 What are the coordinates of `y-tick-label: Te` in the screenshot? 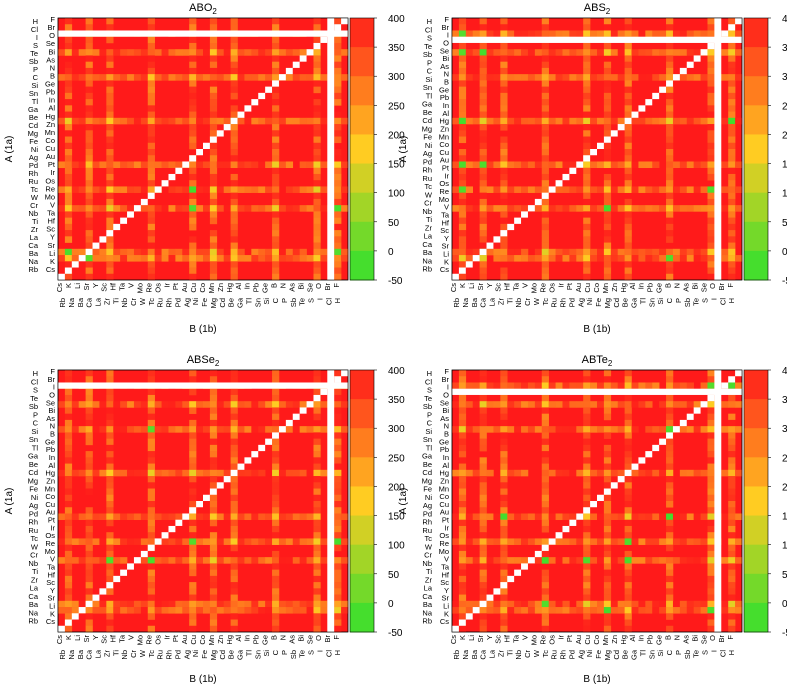 It's located at (34, 398).